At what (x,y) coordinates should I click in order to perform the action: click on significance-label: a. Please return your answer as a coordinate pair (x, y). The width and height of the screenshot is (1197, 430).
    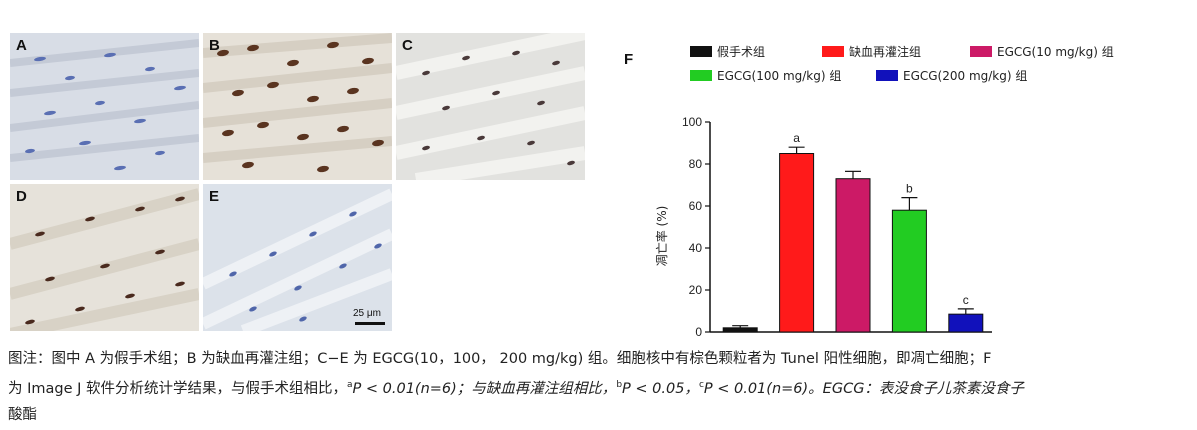
    Looking at the image, I should click on (796, 138).